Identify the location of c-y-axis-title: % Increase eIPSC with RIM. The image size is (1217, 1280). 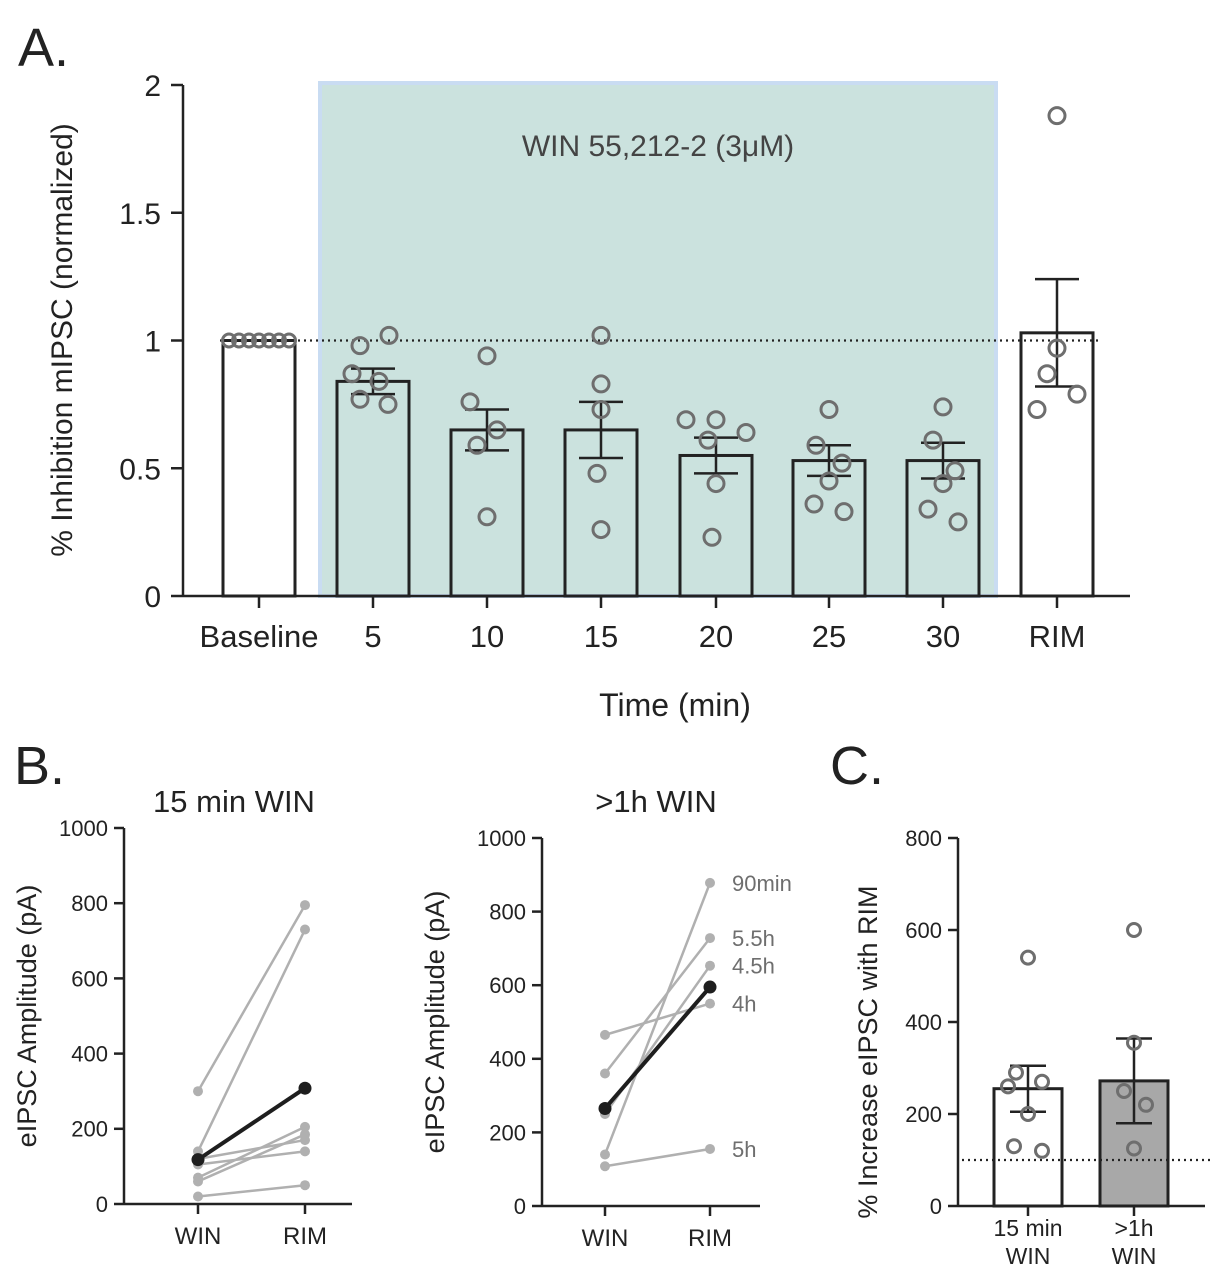
(868, 1051).